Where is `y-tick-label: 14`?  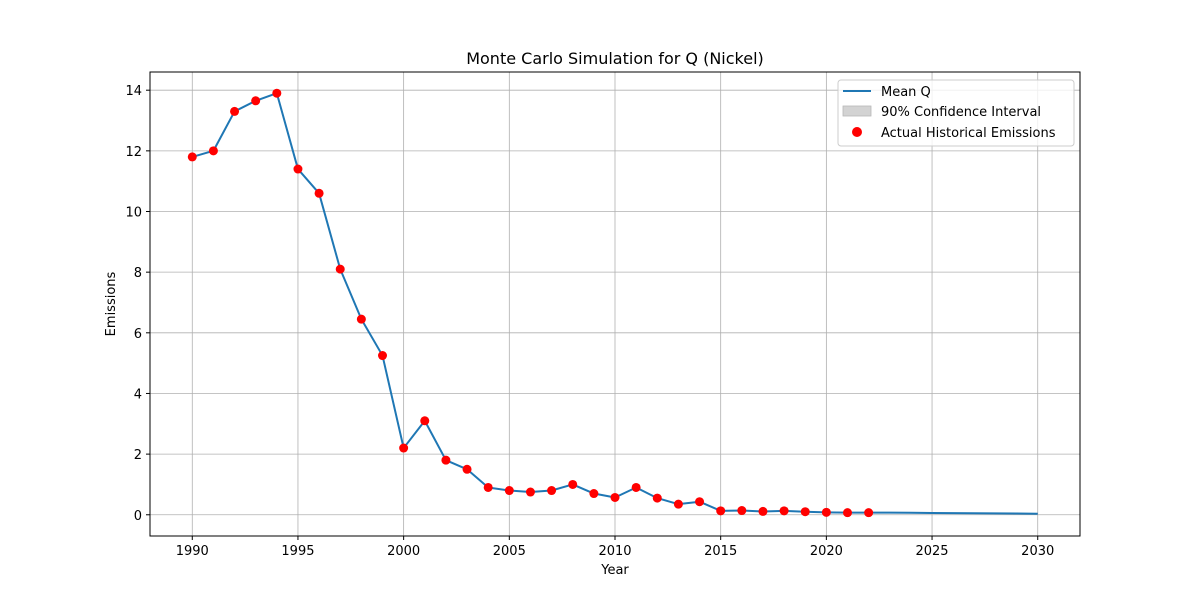 y-tick-label: 14 is located at coordinates (133, 91).